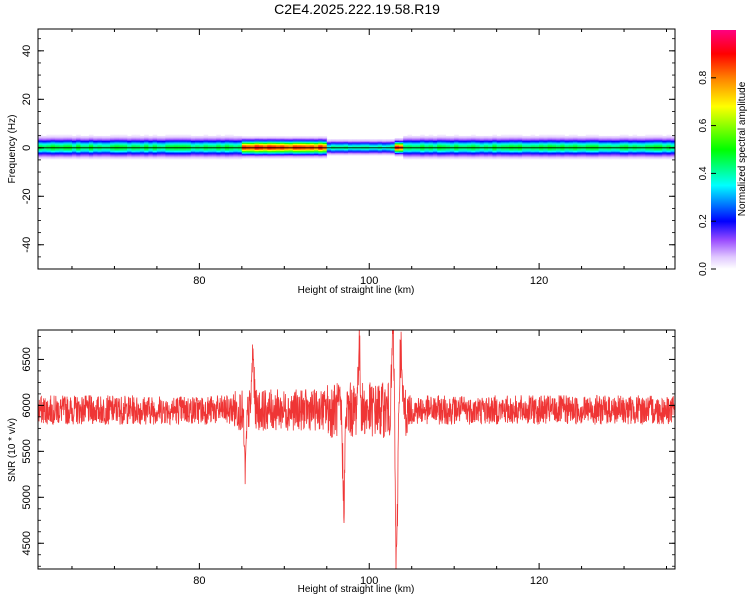 This screenshot has height=600, width=750. I want to click on spectrogram-y-tick-label: 20, so click(27, 99).